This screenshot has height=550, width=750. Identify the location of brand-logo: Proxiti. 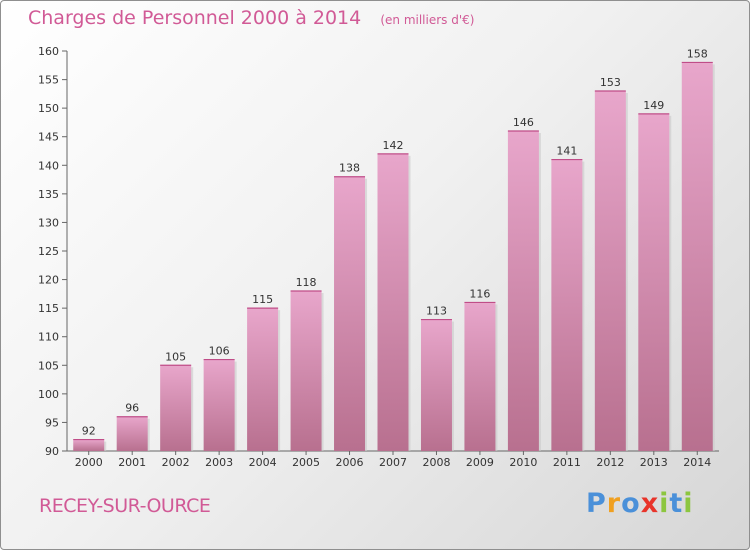
(640, 503).